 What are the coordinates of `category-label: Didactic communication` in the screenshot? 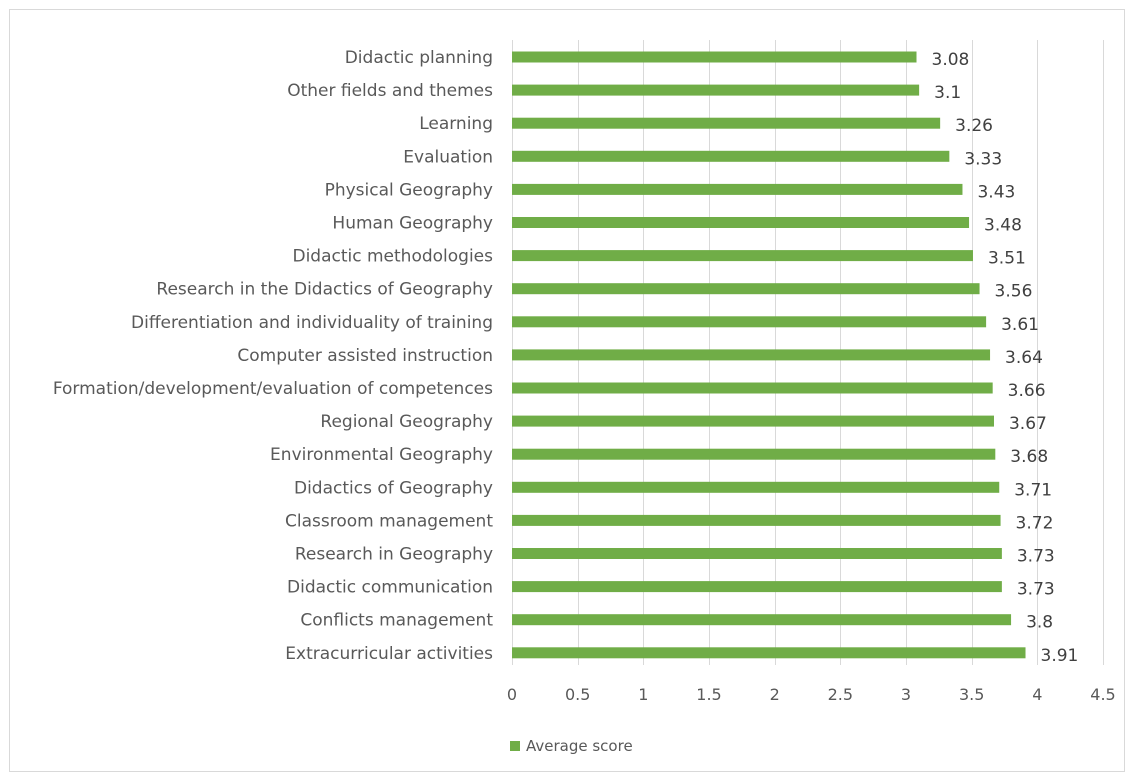 It's located at (390, 588).